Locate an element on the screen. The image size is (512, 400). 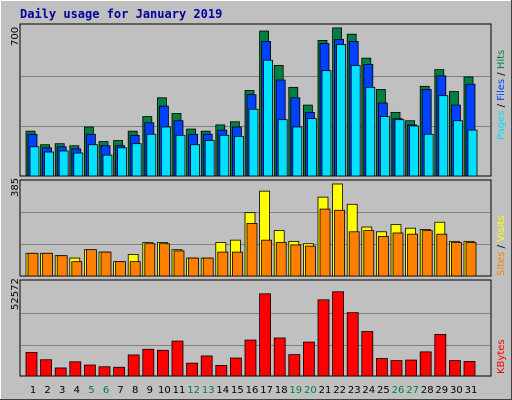
visits-panel-legend: Sites / Visits is located at coordinates (501, 245).